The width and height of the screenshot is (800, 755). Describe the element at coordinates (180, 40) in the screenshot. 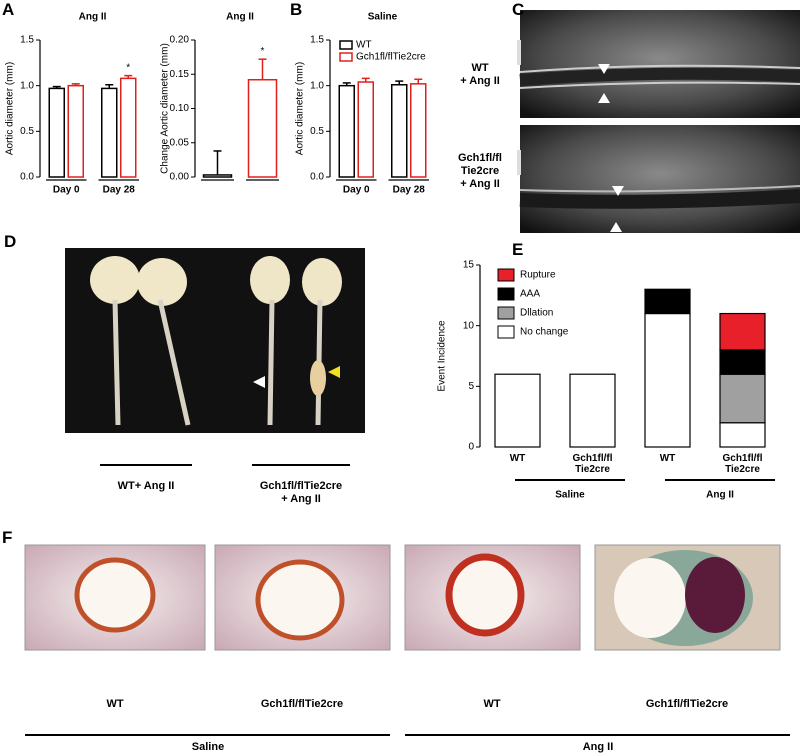

I see `y-tick-label: 0.20` at that location.